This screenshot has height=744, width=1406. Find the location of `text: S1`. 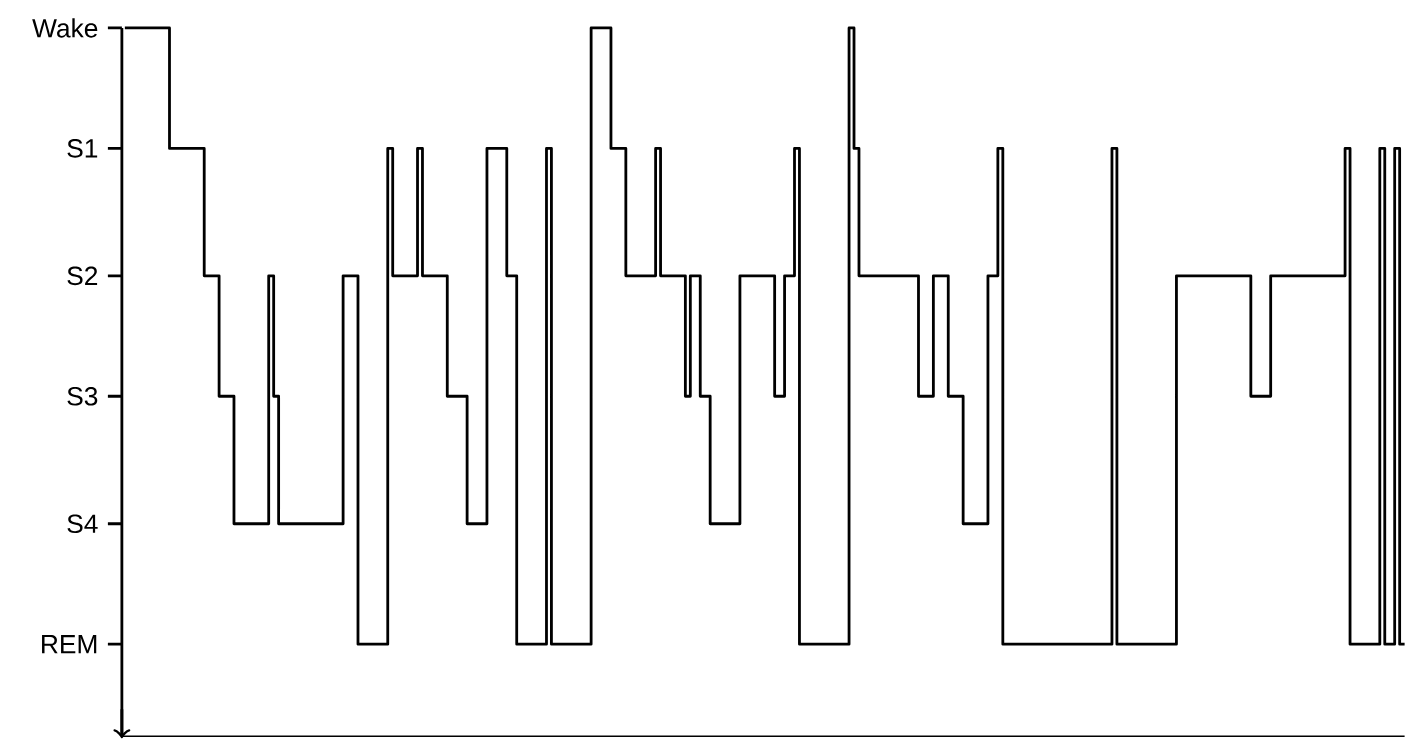

text: S1 is located at coordinates (82, 148).